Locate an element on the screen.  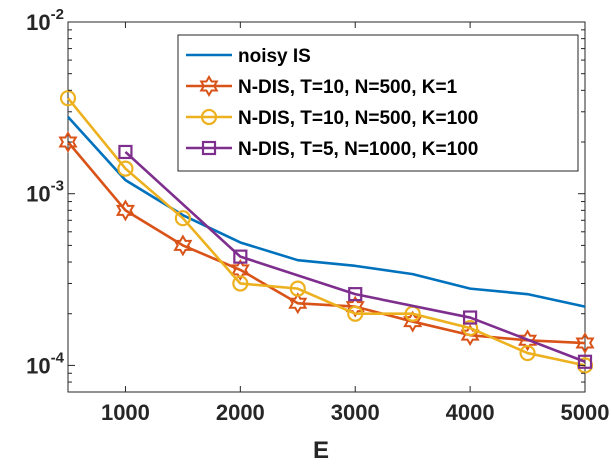
legend-item-0: noisy IS is located at coordinates (248, 56).